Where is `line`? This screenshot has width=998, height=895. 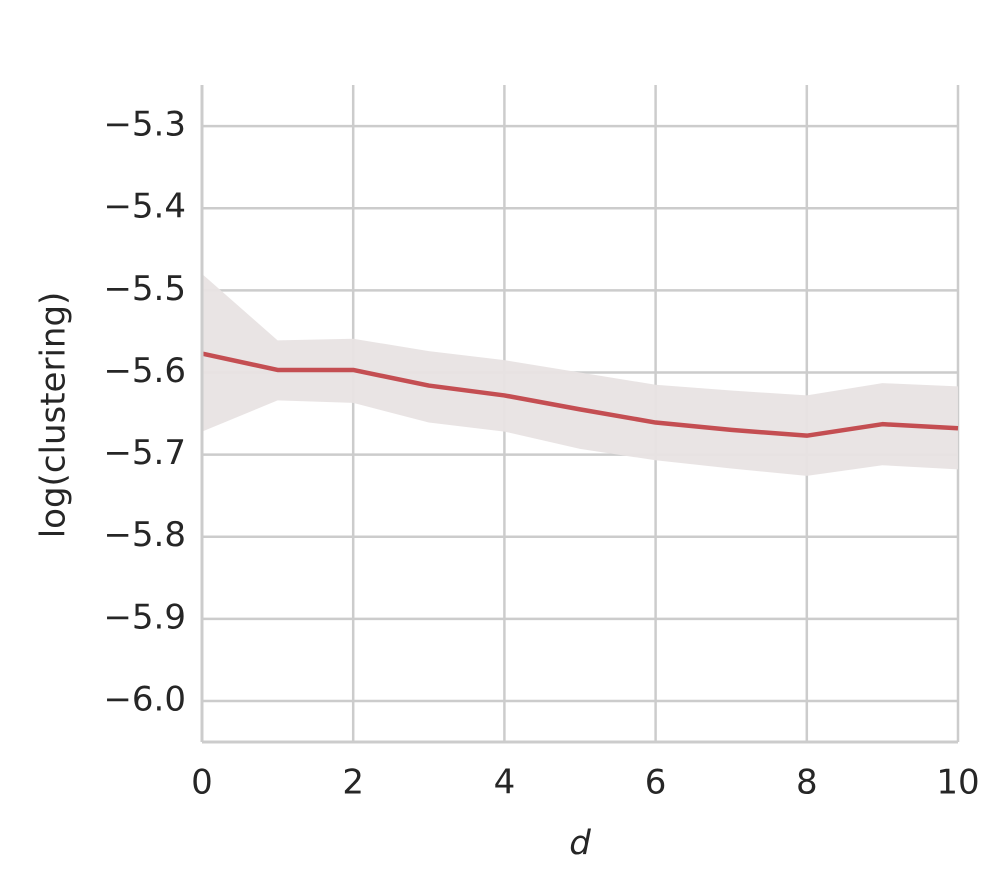 line is located at coordinates (580, 394).